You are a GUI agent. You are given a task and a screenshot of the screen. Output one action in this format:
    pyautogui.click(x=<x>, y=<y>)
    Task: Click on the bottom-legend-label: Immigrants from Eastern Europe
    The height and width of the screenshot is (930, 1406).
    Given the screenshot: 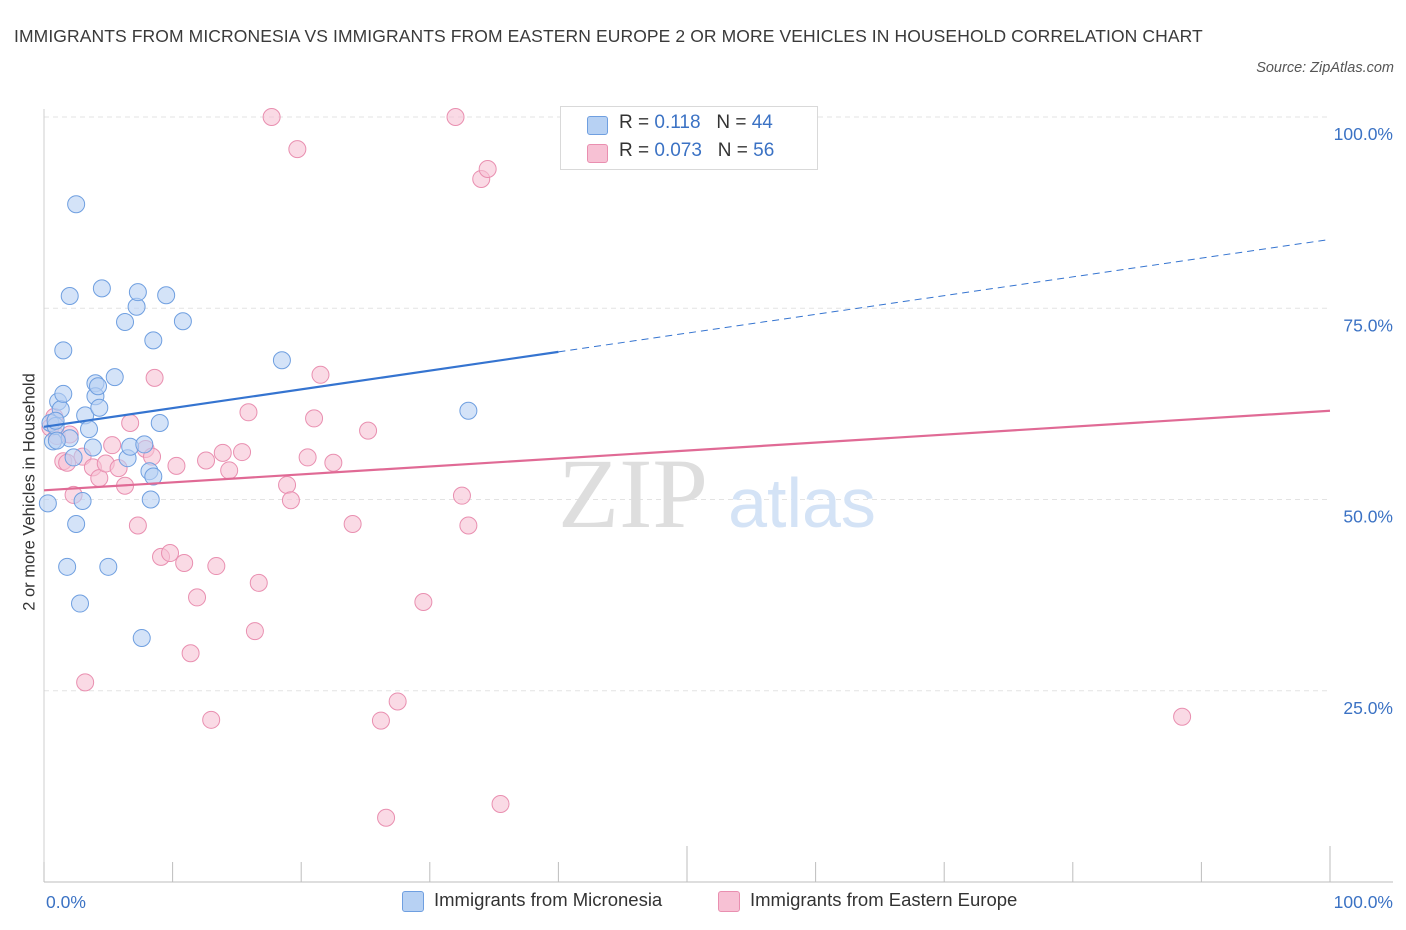 What is the action you would take?
    pyautogui.click(x=884, y=899)
    